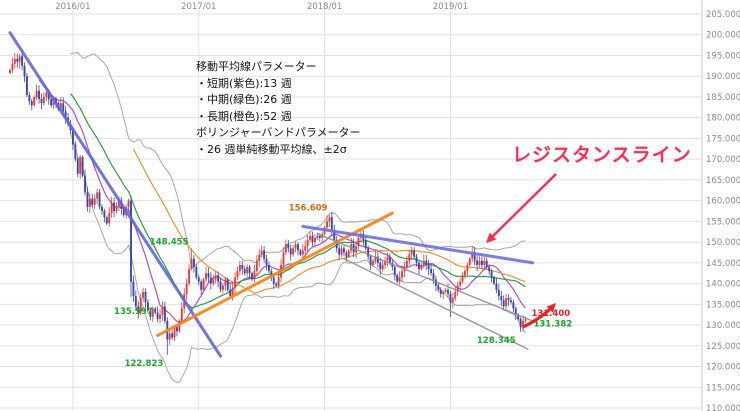 The image size is (740, 411). What do you see at coordinates (261, 7) in the screenshot?
I see `x-axis-labels: 2016/01 2017/01 2018/01 2019/01` at bounding box center [261, 7].